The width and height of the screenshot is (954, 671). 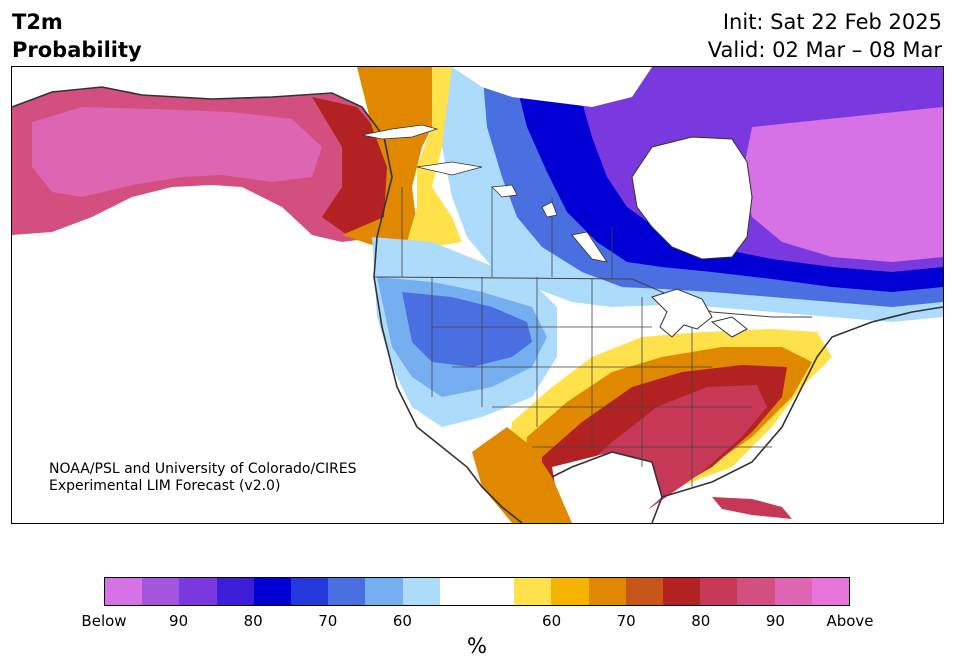 What do you see at coordinates (77, 50) in the screenshot?
I see `title-type: Probability` at bounding box center [77, 50].